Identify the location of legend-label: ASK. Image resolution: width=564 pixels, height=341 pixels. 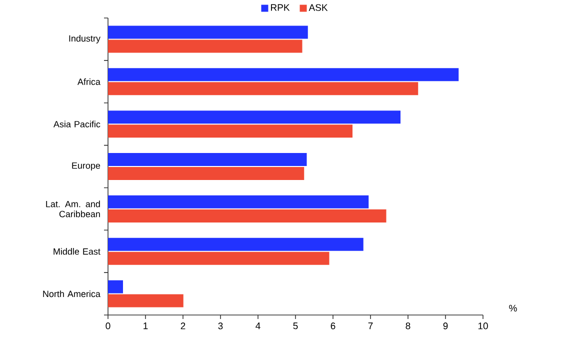
(318, 7).